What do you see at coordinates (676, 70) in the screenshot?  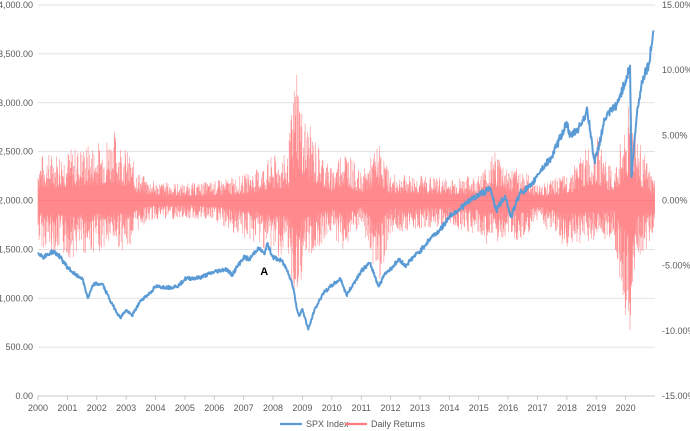 I see `right-tick-label: 10.00%` at bounding box center [676, 70].